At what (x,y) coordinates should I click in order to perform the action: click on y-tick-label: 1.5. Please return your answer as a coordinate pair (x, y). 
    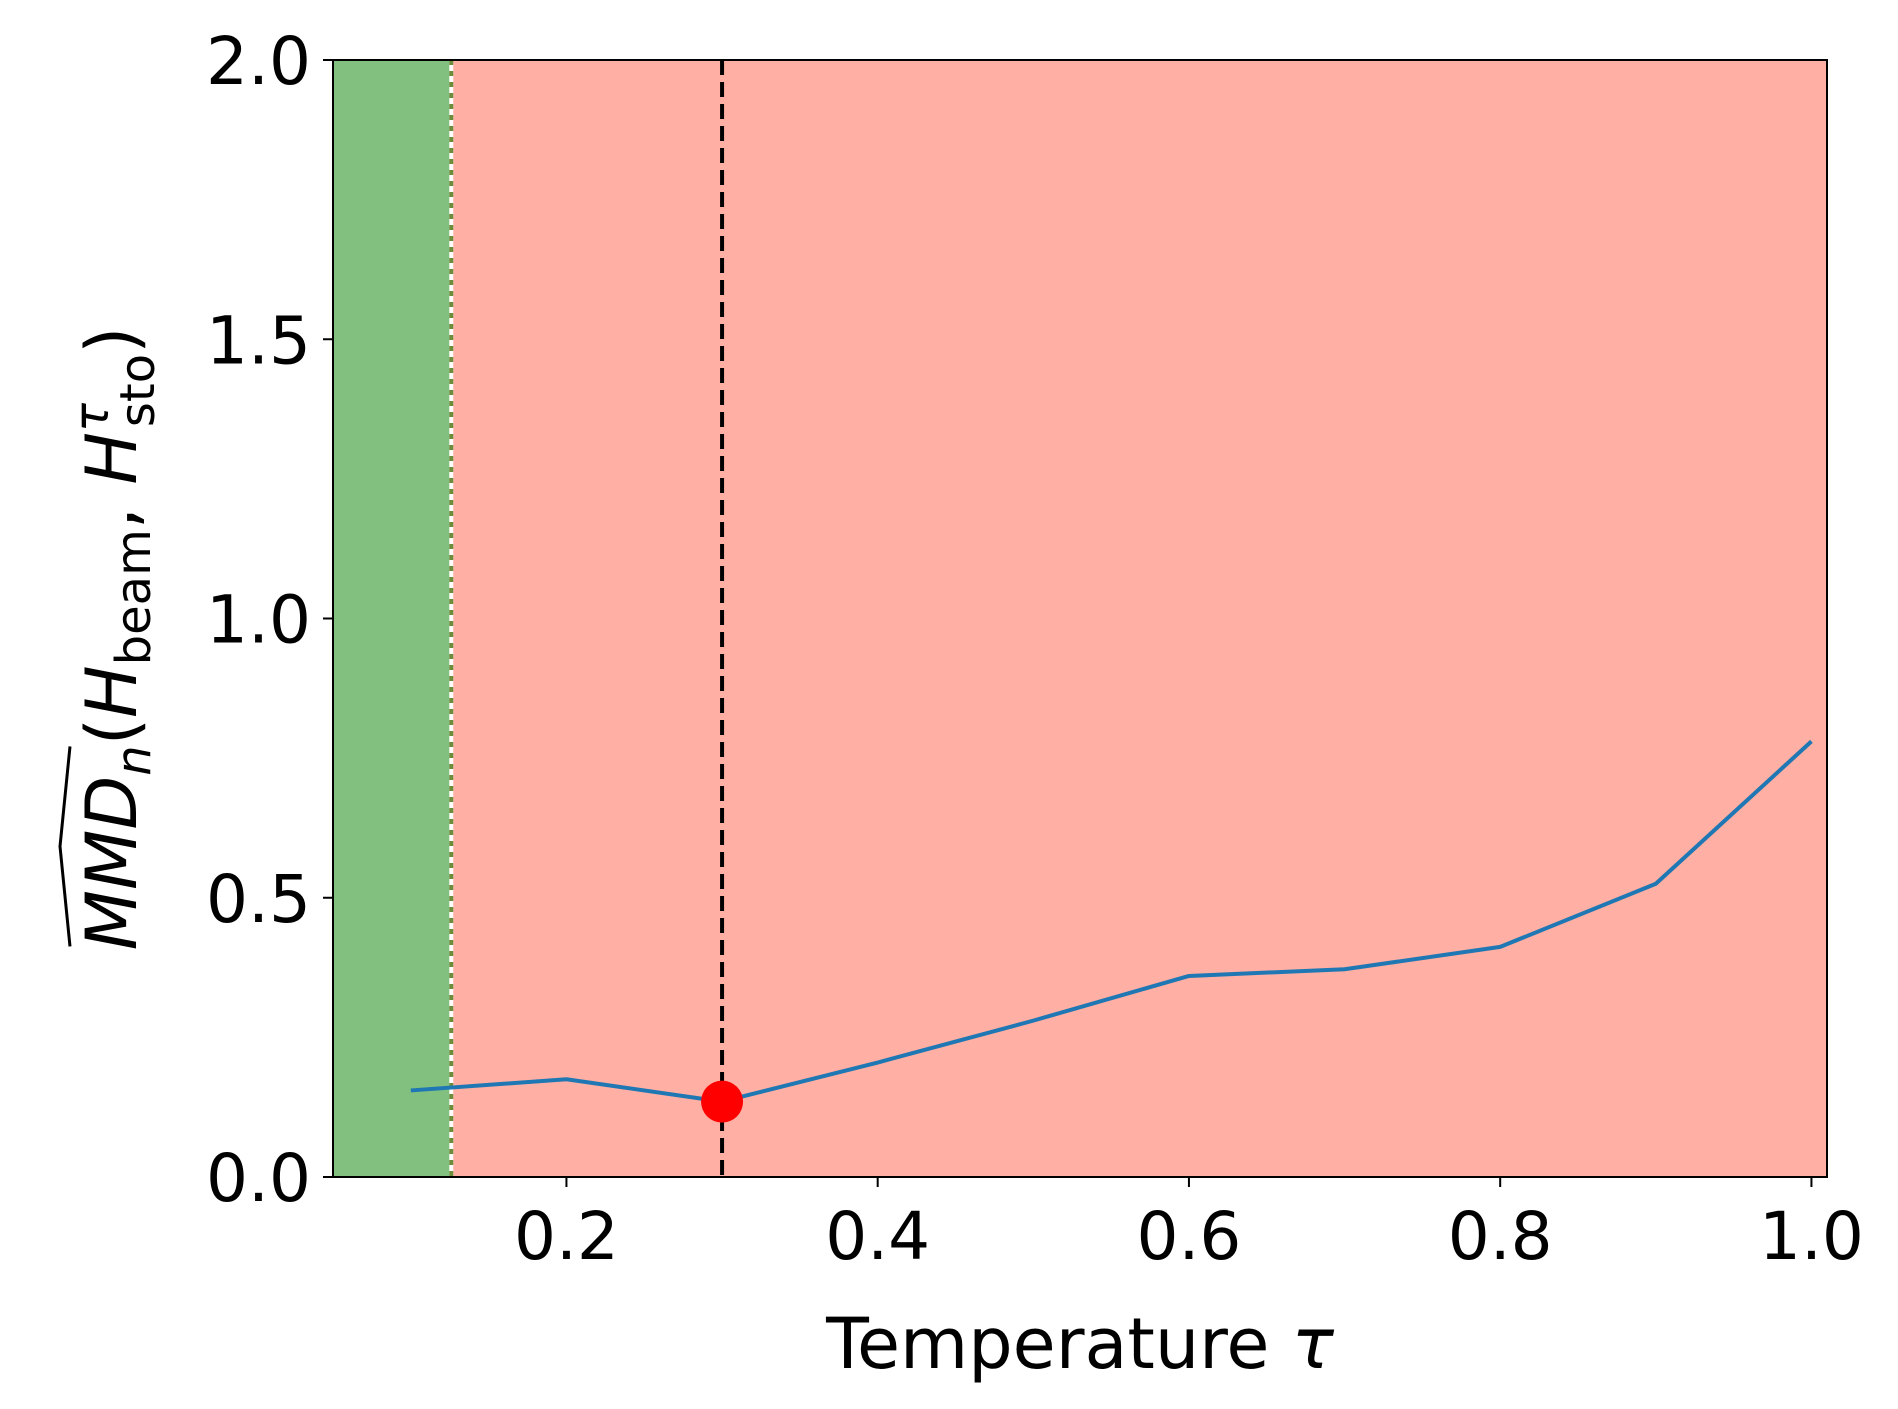
    Looking at the image, I should click on (258, 340).